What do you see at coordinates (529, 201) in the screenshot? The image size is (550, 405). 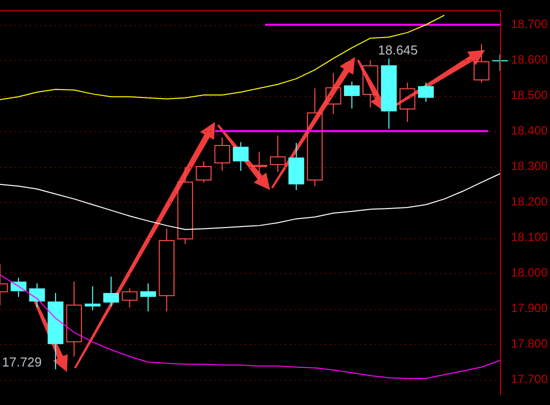 I see `y-tick-label: 18.200` at bounding box center [529, 201].